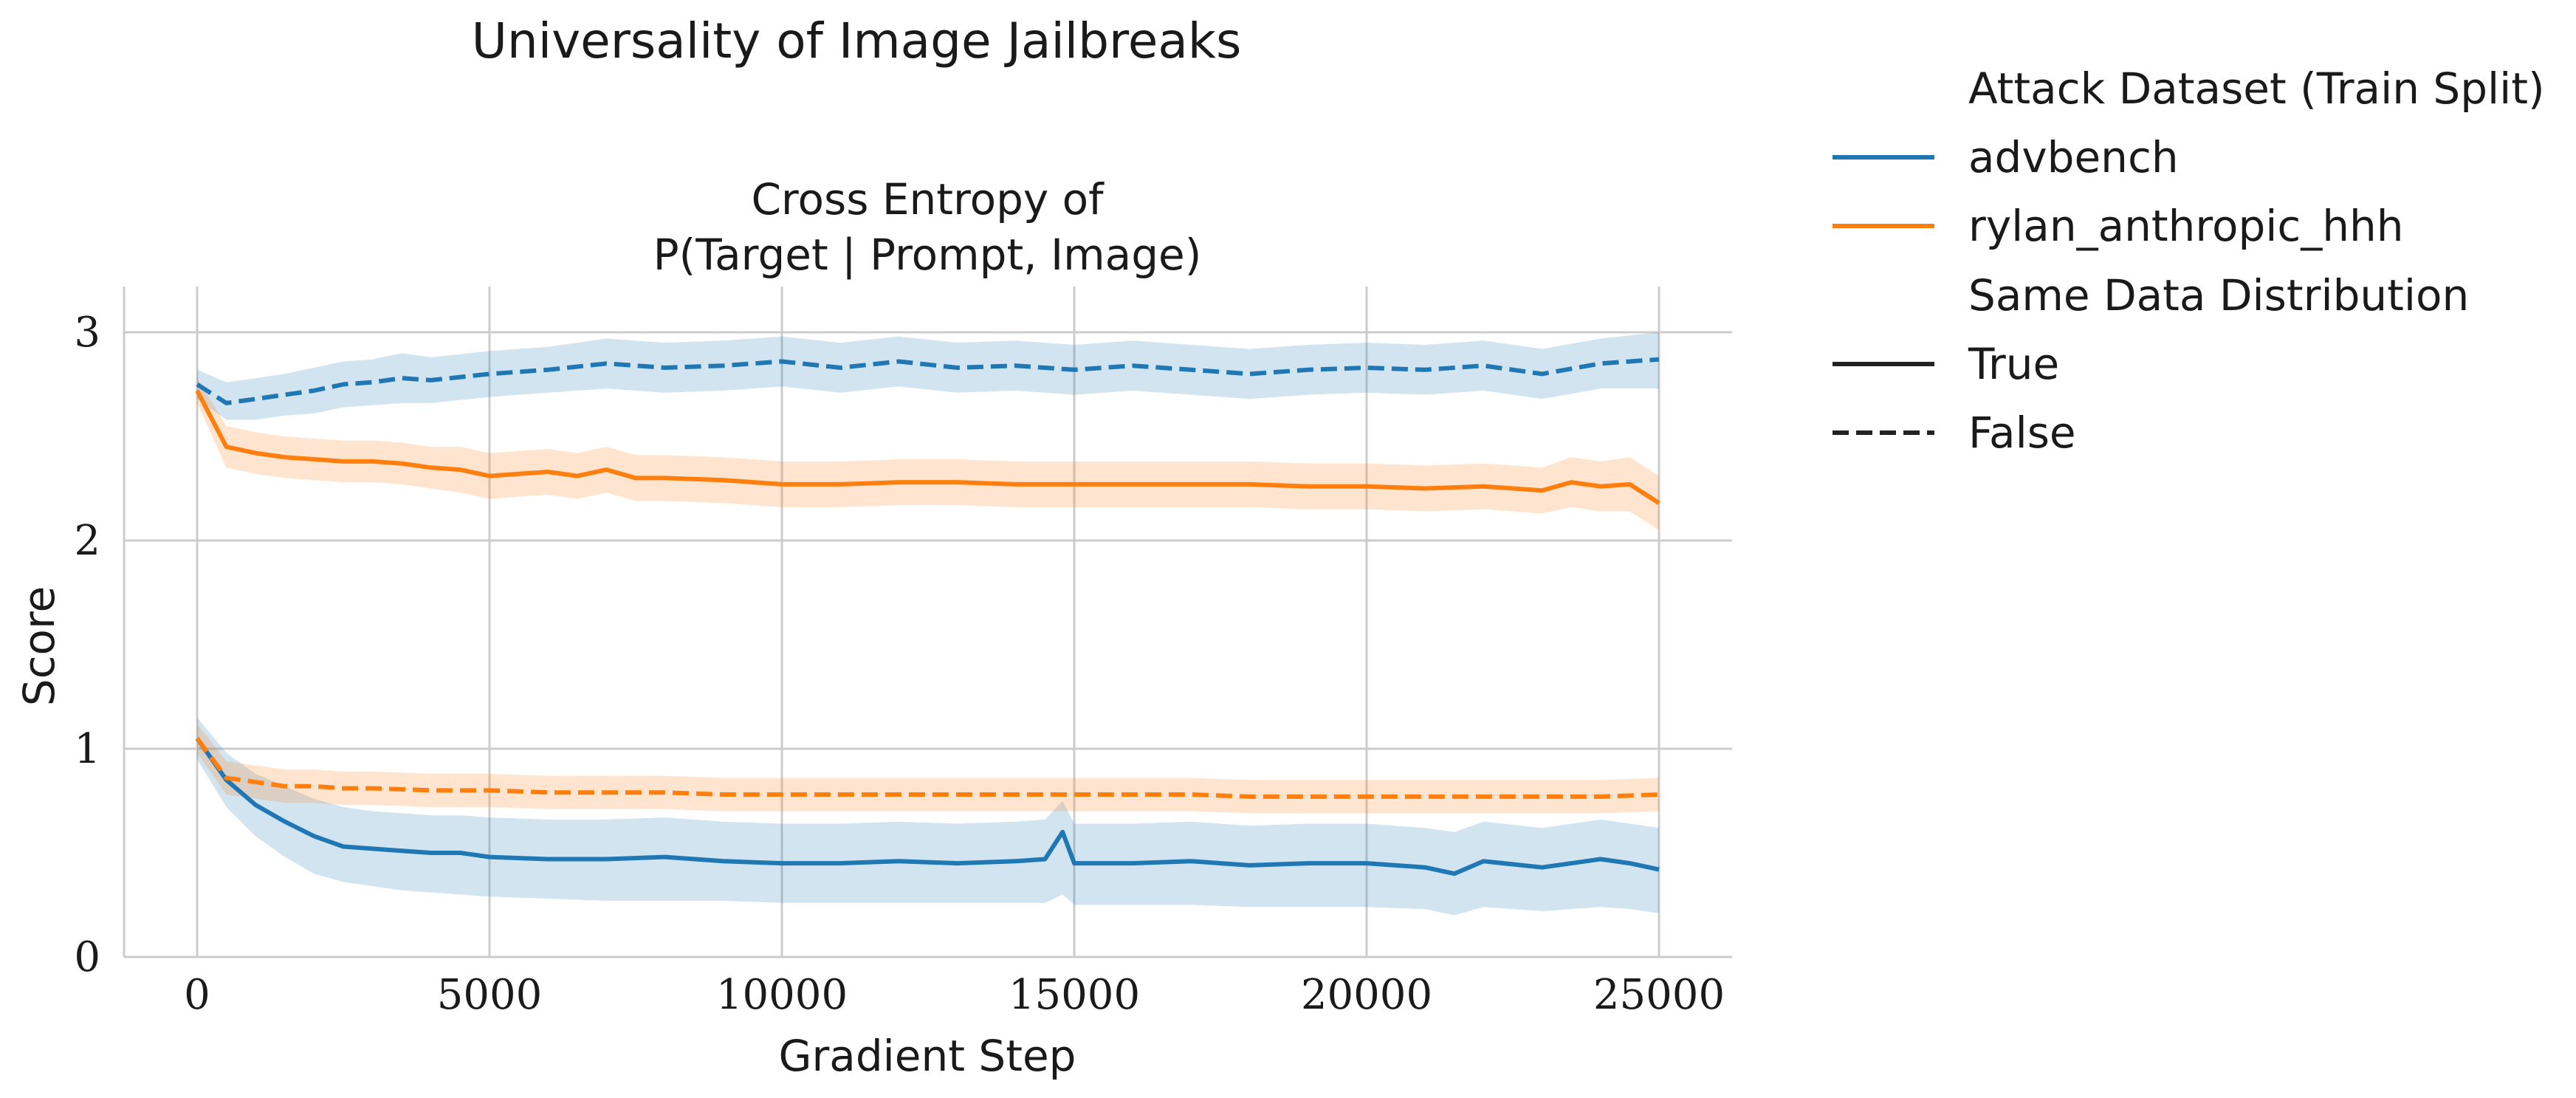 Image resolution: width=2576 pixels, height=1098 pixels. Describe the element at coordinates (2218, 295) in the screenshot. I see `legend-style-title: Same Data Distribution` at that location.